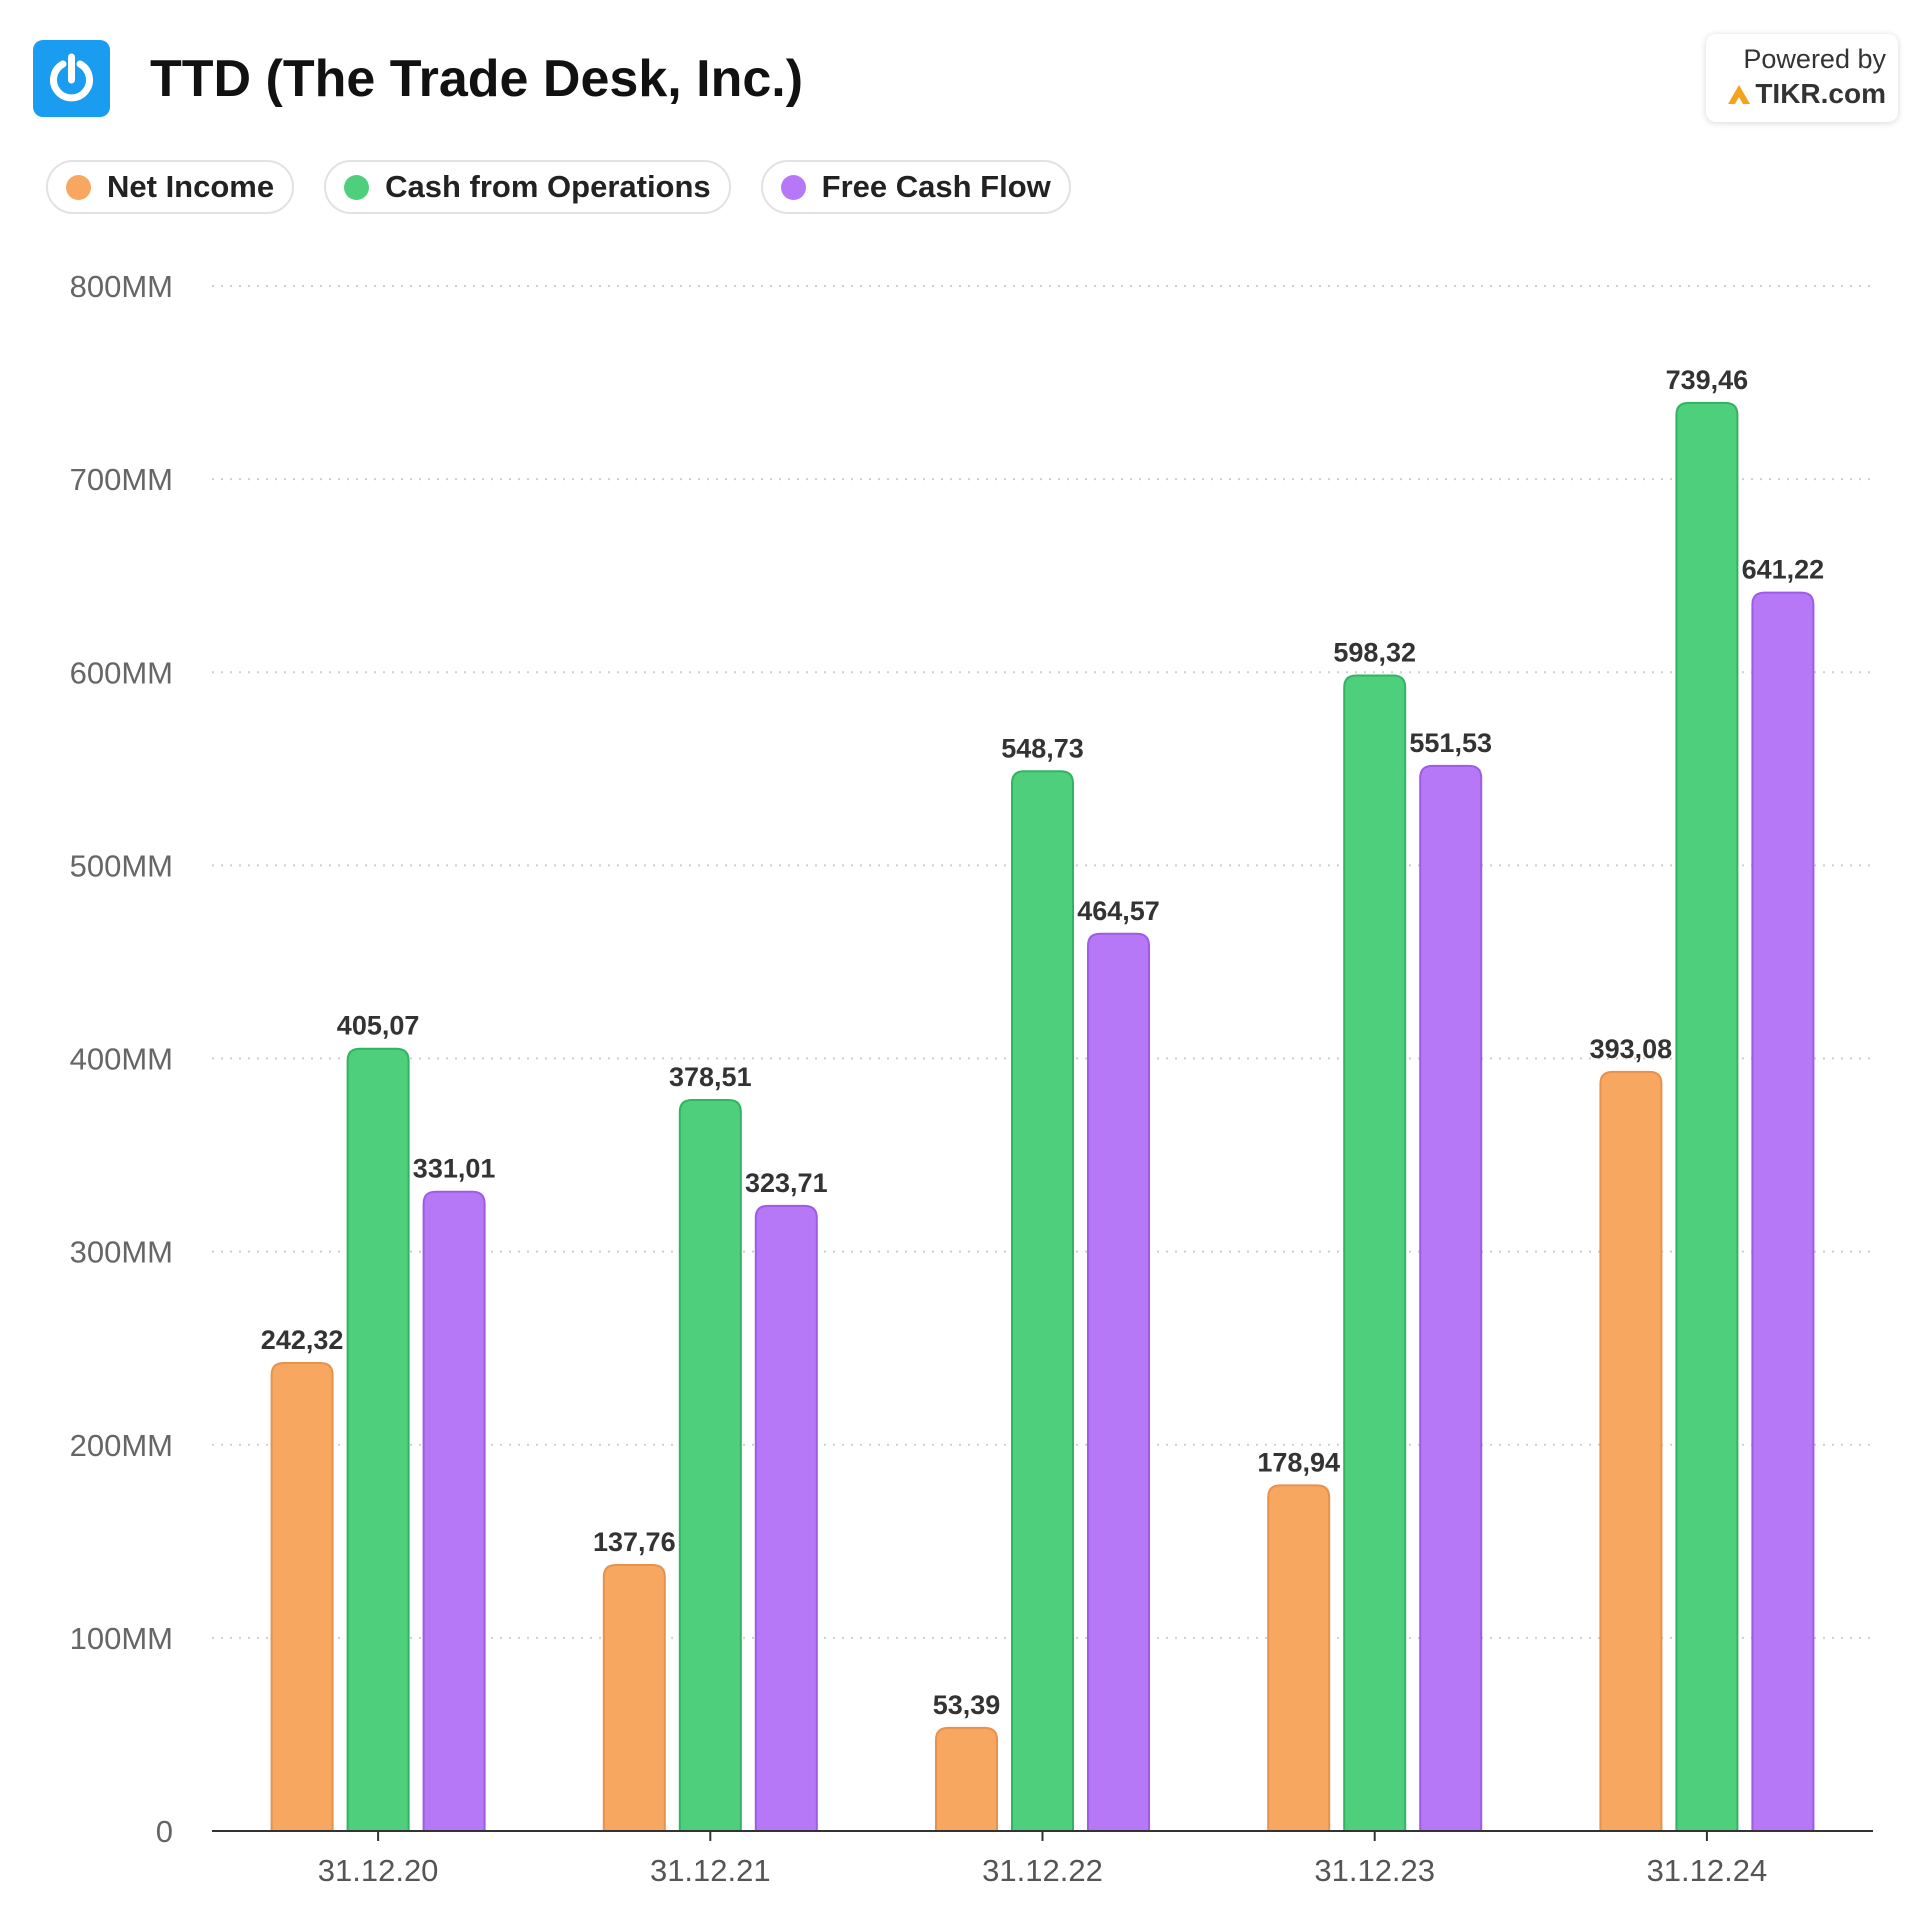 The height and width of the screenshot is (1920, 1920). Describe the element at coordinates (1707, 1870) in the screenshot. I see `x-tick-label: 31.12.24` at that location.